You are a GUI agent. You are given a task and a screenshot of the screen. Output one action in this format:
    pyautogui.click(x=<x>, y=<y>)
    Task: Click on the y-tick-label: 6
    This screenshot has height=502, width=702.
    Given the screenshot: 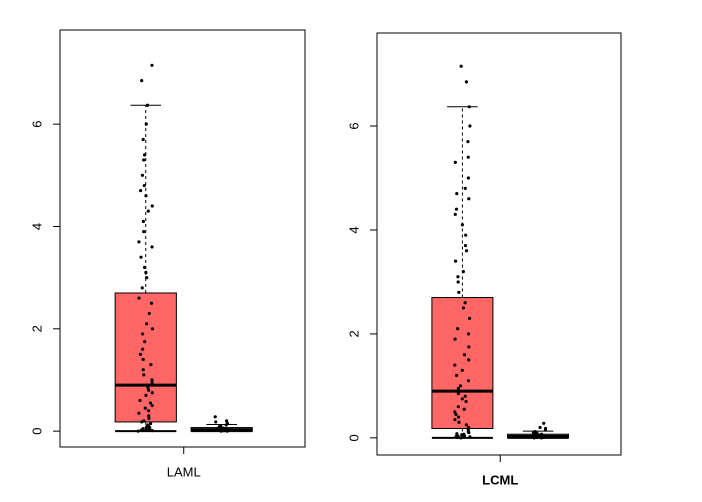 What is the action you would take?
    pyautogui.click(x=36, y=124)
    